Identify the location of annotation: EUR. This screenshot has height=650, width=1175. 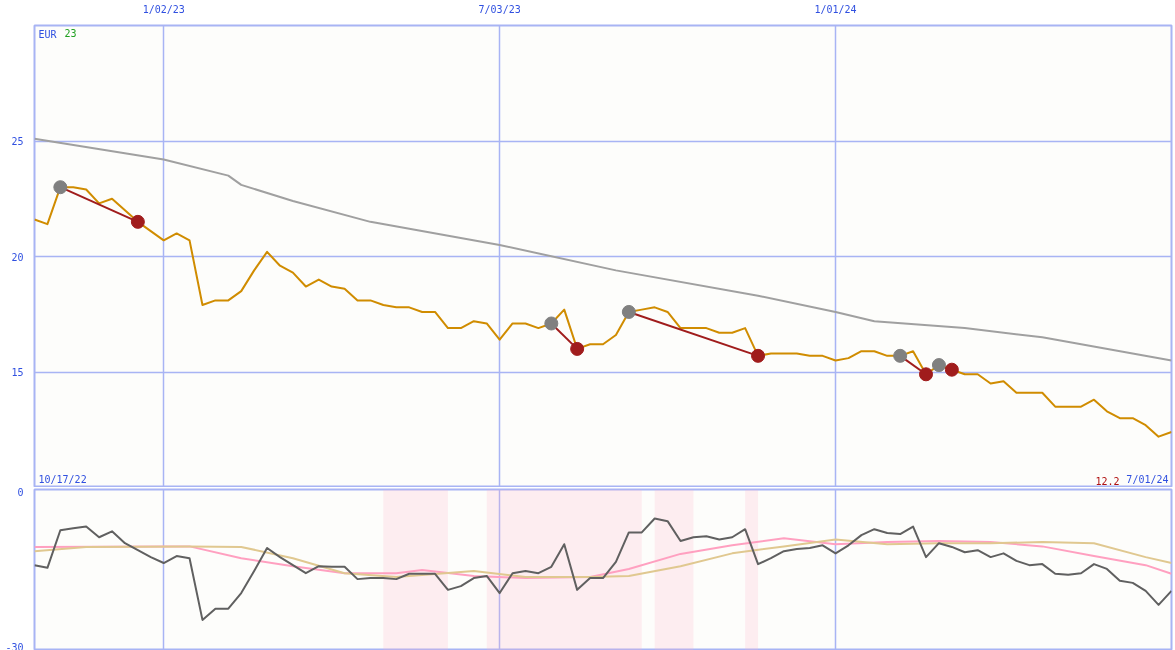
(48, 34).